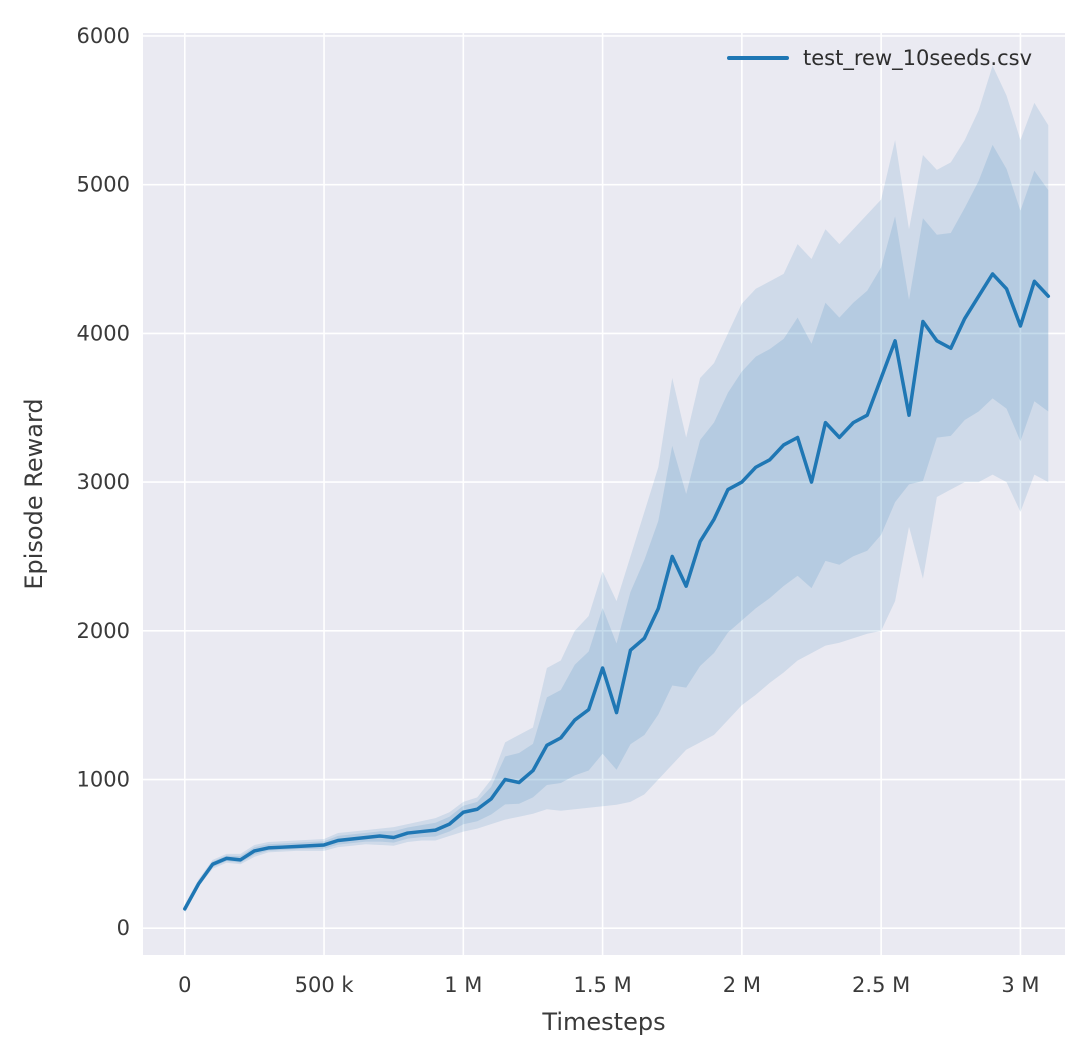 The width and height of the screenshot is (1092, 1055). I want to click on y-tick-label: 2000, so click(103, 631).